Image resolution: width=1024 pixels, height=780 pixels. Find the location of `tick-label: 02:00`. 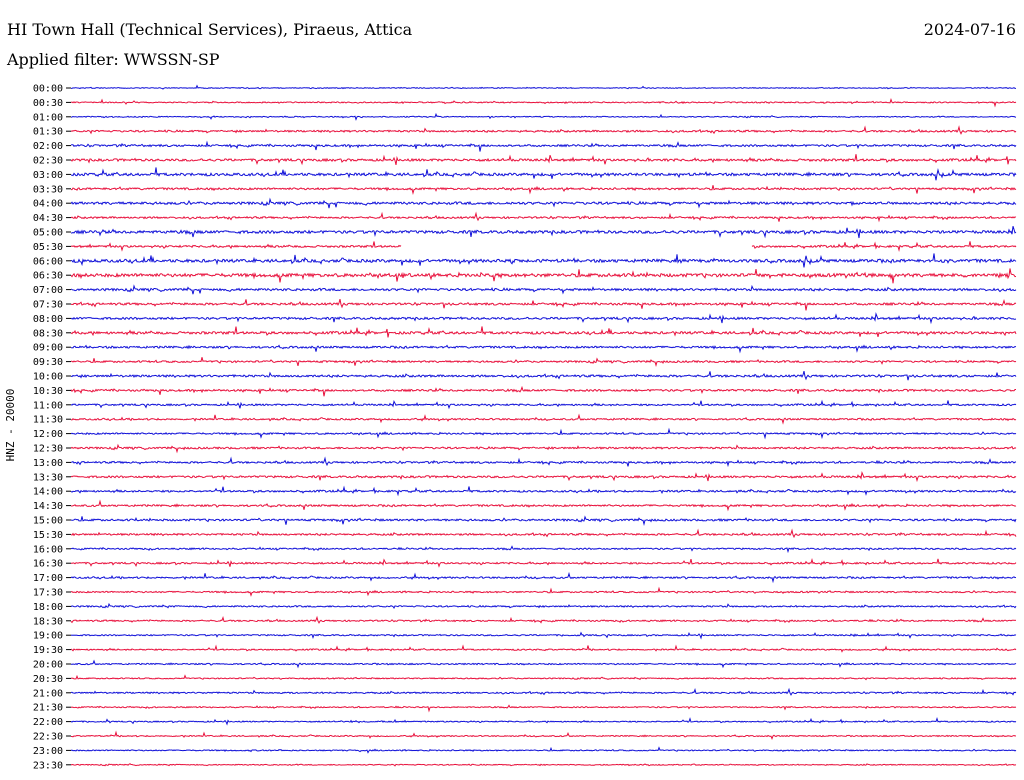

tick-label: 02:00 is located at coordinates (48, 146).